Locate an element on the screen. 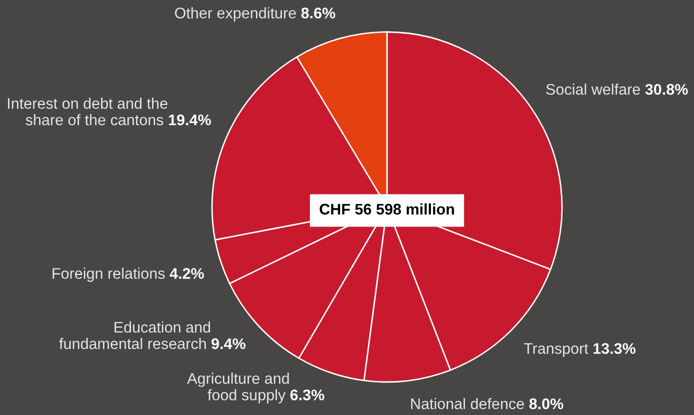 This screenshot has width=694, height=415. text: CHF 56 598 million is located at coordinates (387, 209).